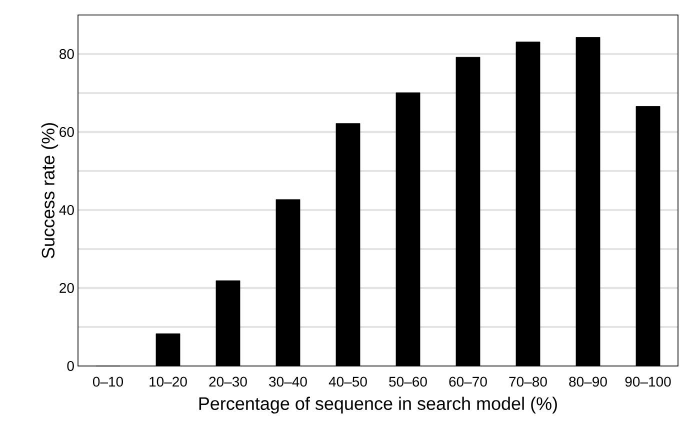 Image resolution: width=680 pixels, height=424 pixels. What do you see at coordinates (288, 381) in the screenshot?
I see `x-tick-label: 30–40` at bounding box center [288, 381].